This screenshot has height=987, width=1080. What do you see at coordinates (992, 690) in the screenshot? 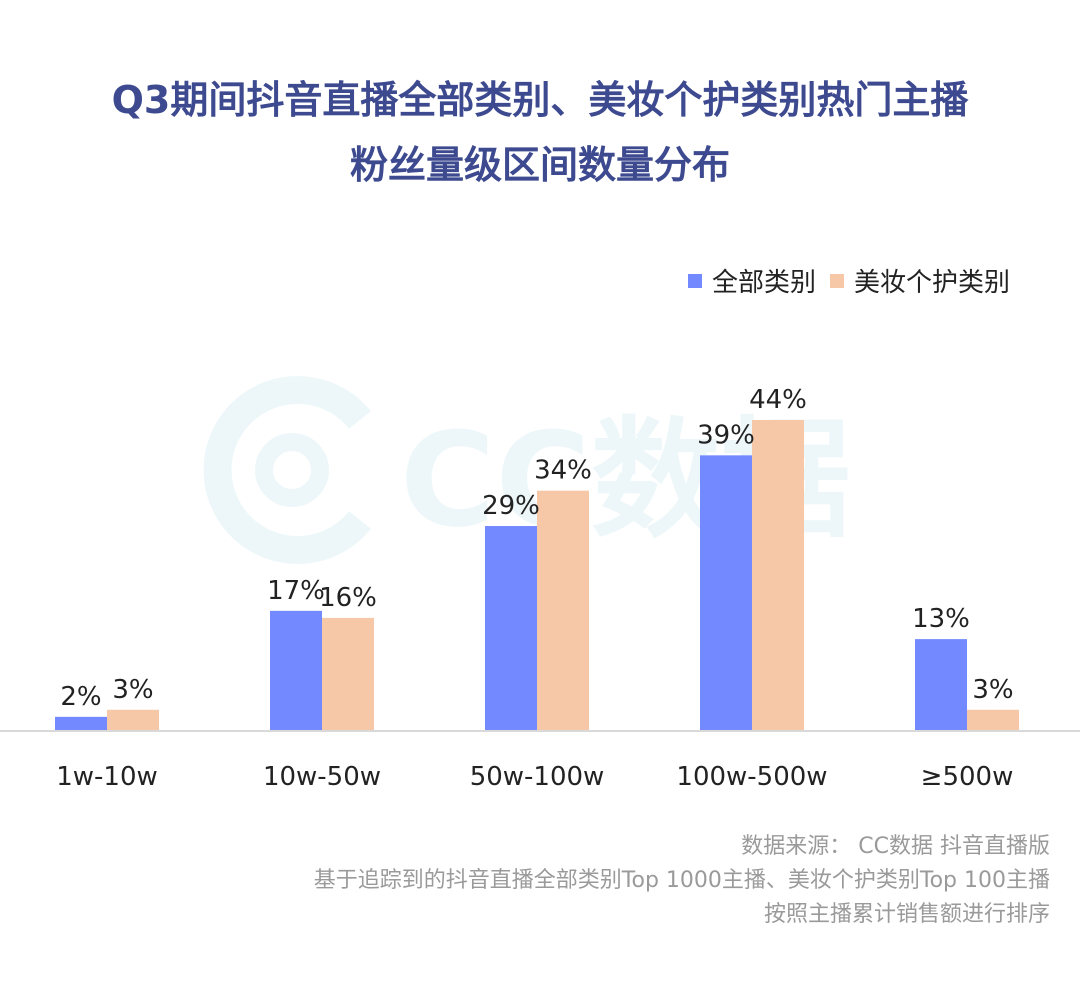
I see `value-label-series-2-4: 3%` at bounding box center [992, 690].